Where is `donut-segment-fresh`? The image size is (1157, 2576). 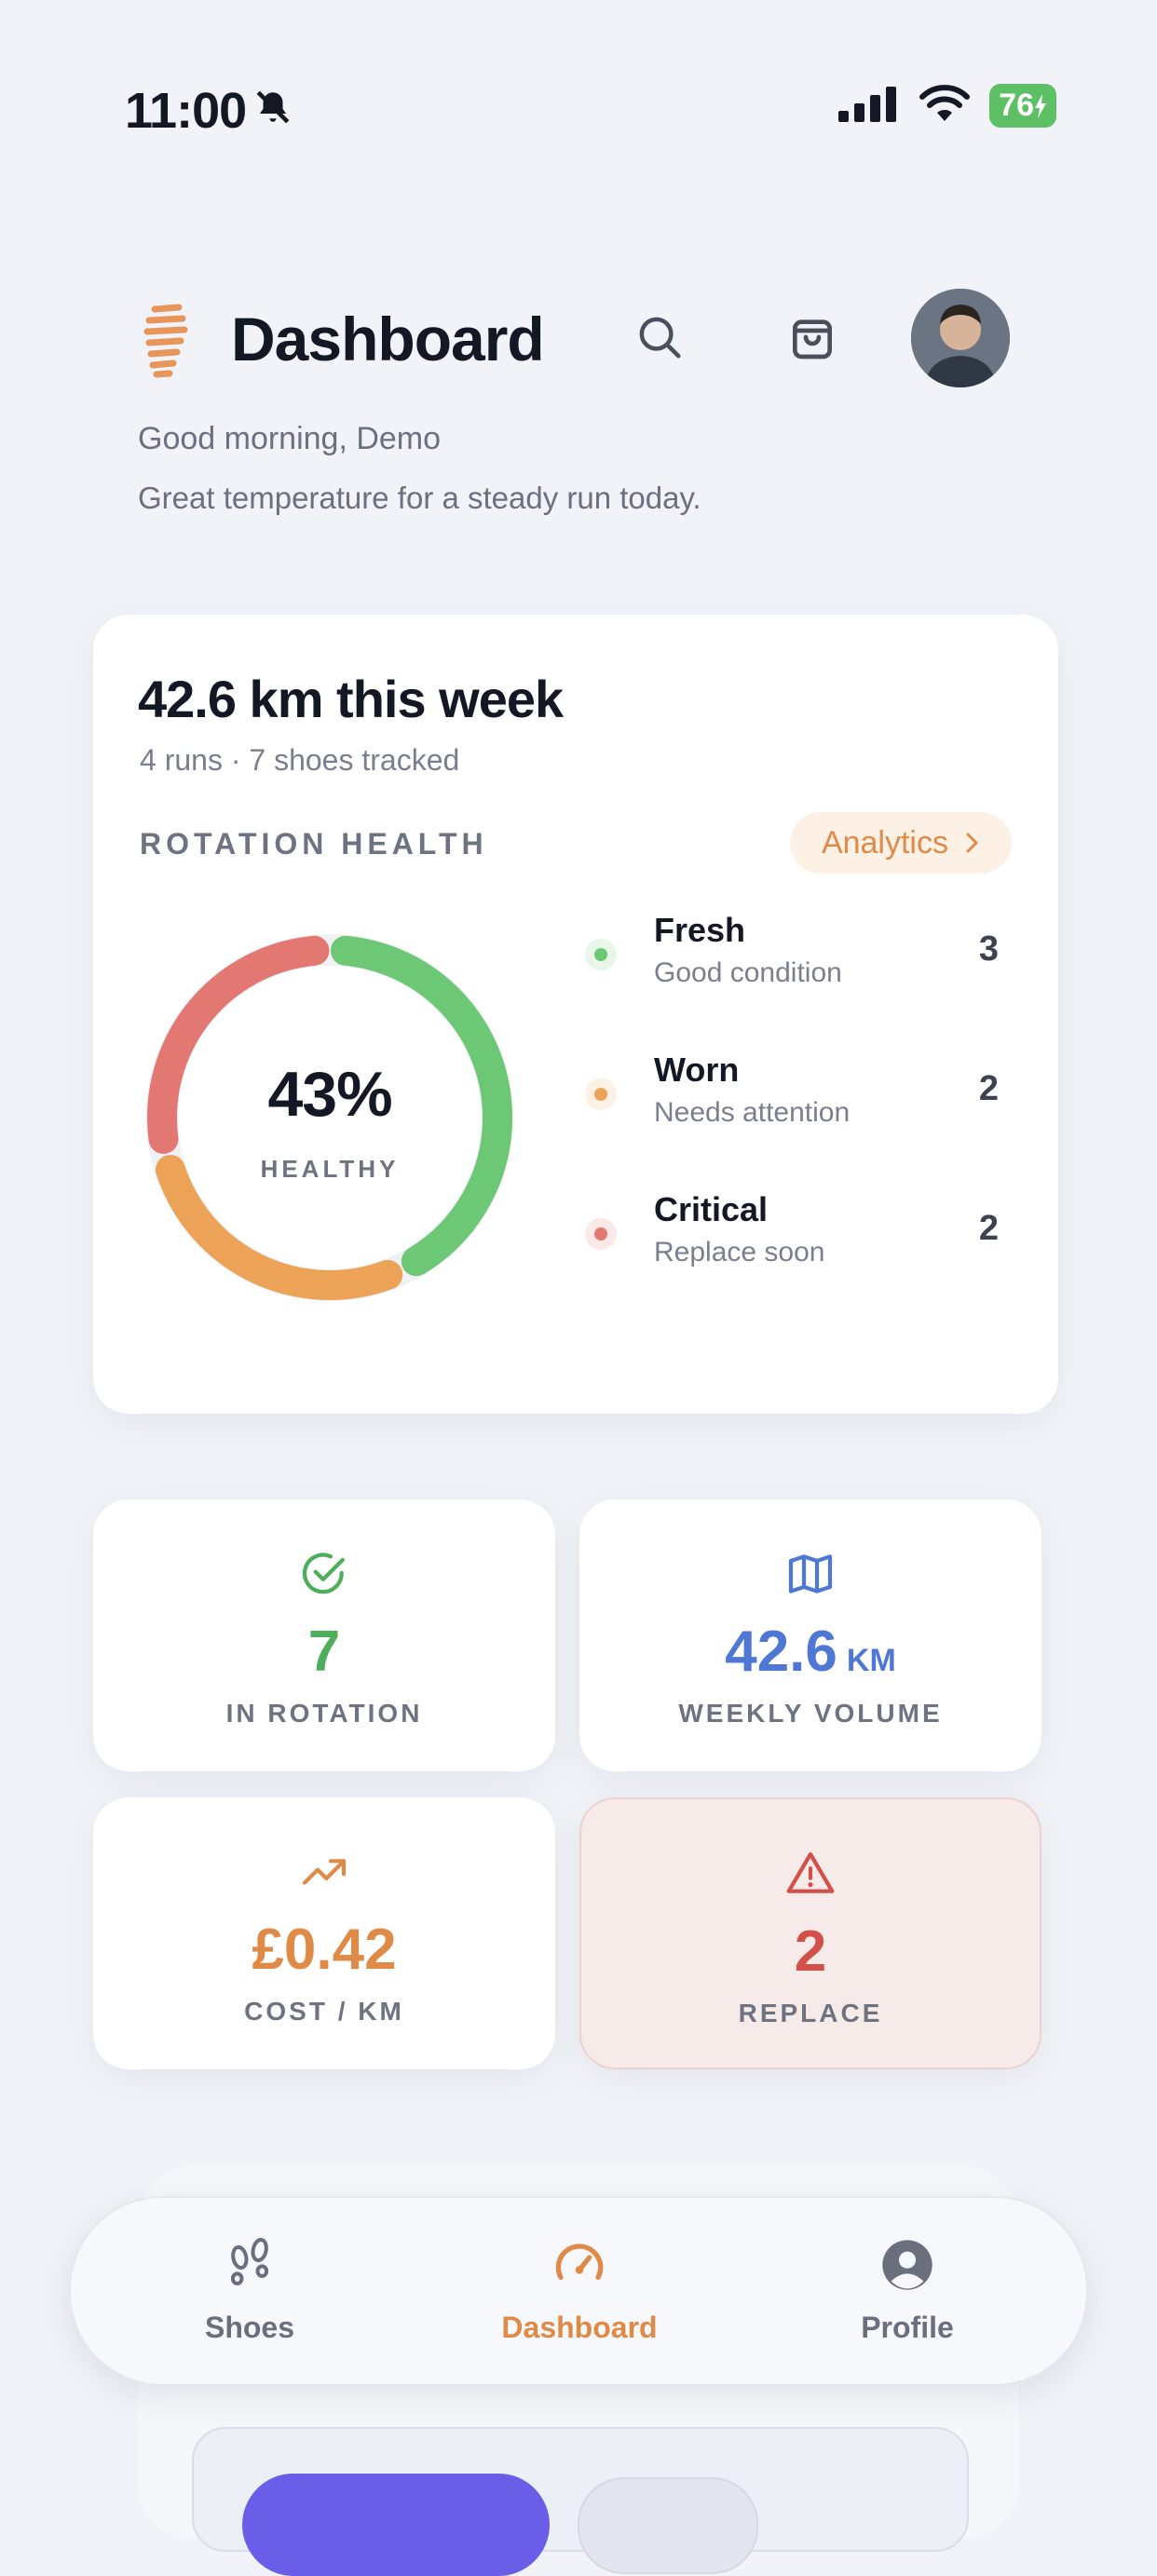
donut-segment-fresh is located at coordinates (329, 1117).